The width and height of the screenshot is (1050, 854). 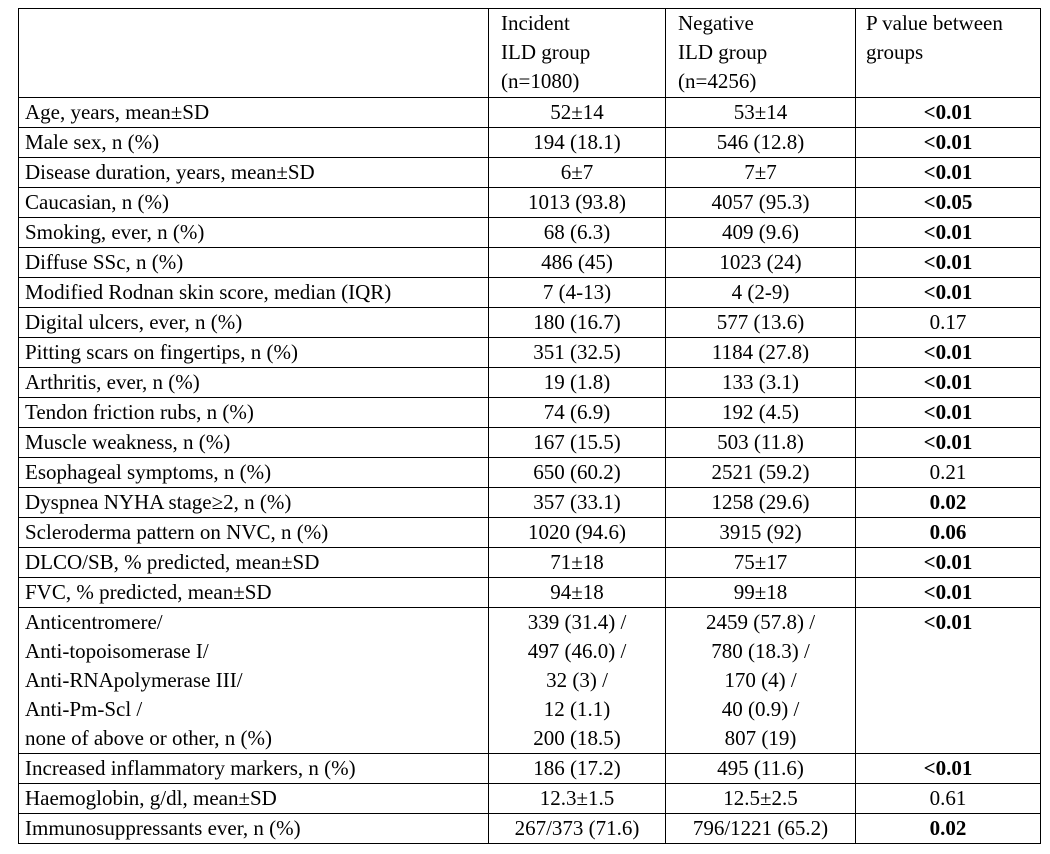 What do you see at coordinates (717, 81) in the screenshot?
I see `cell-line: (n=4256)` at bounding box center [717, 81].